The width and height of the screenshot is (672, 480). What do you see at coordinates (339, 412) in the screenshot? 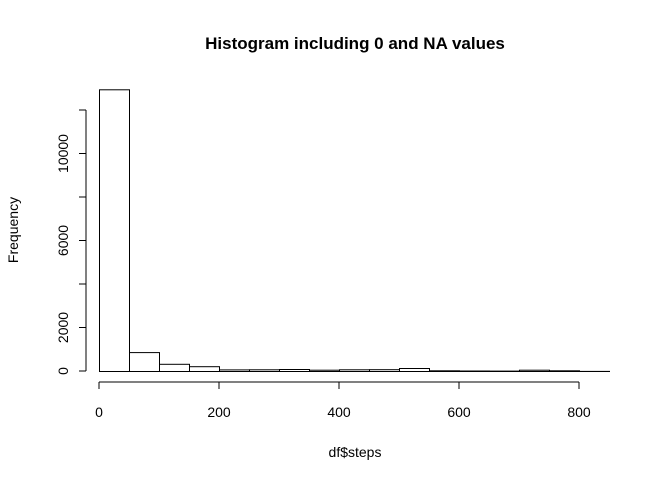
I see `x-tick-label: 400` at bounding box center [339, 412].